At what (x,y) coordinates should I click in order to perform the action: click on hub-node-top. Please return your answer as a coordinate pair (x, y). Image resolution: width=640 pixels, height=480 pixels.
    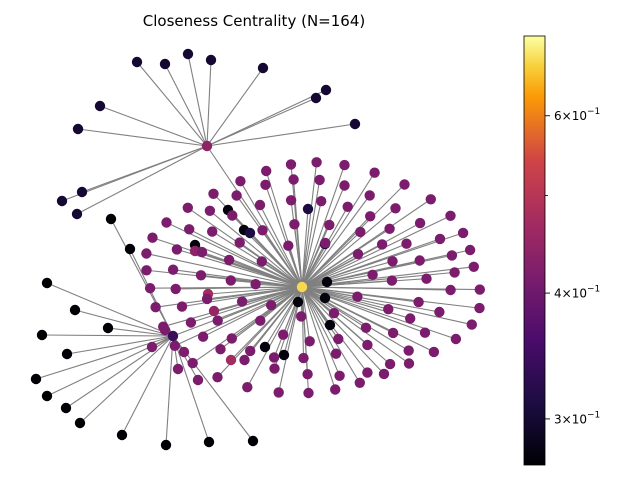
    Looking at the image, I should click on (207, 146).